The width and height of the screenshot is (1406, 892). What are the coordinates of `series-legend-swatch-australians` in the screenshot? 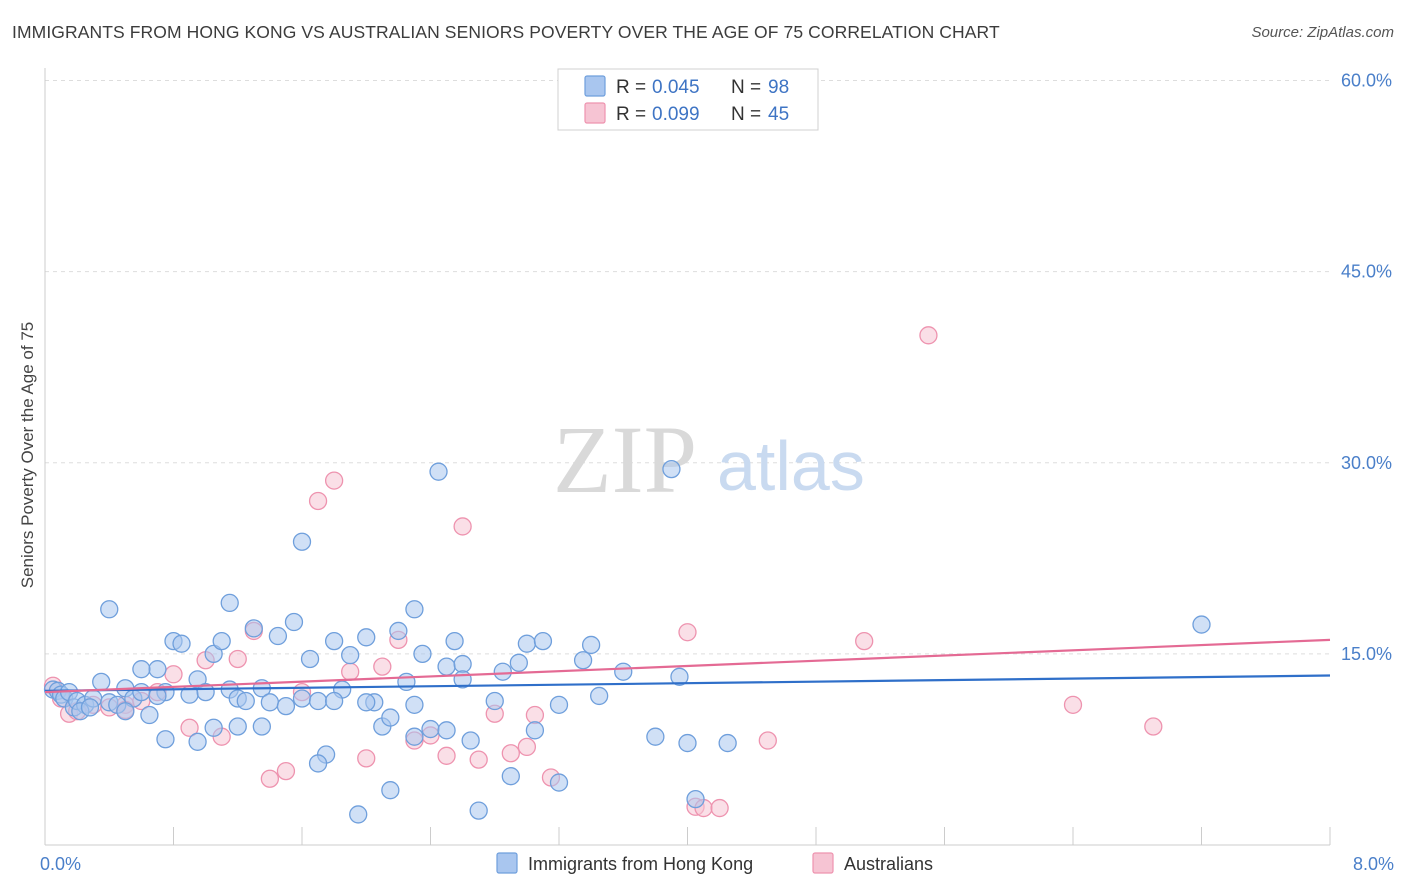 It's located at (823, 863).